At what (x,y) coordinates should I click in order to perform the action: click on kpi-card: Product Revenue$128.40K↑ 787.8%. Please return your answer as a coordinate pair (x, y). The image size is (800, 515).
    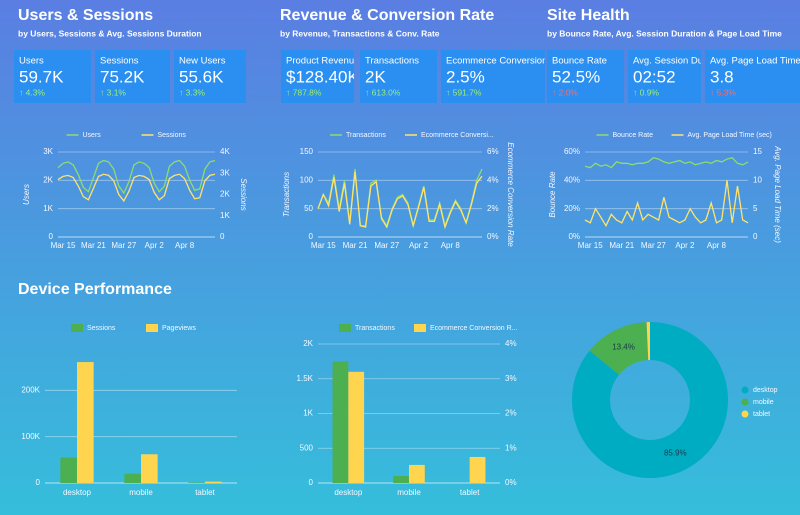
    Looking at the image, I should click on (317, 76).